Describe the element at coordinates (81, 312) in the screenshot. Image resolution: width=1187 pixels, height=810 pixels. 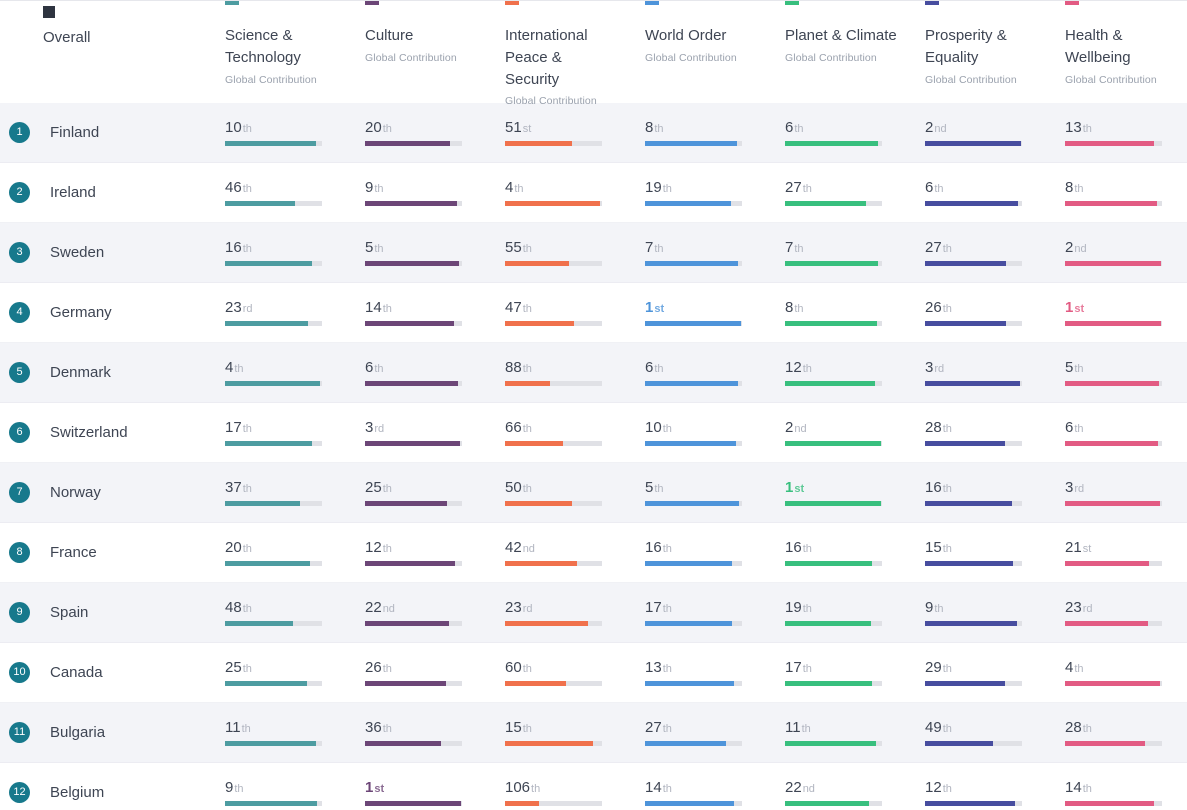
I see `country-name: Germany` at that location.